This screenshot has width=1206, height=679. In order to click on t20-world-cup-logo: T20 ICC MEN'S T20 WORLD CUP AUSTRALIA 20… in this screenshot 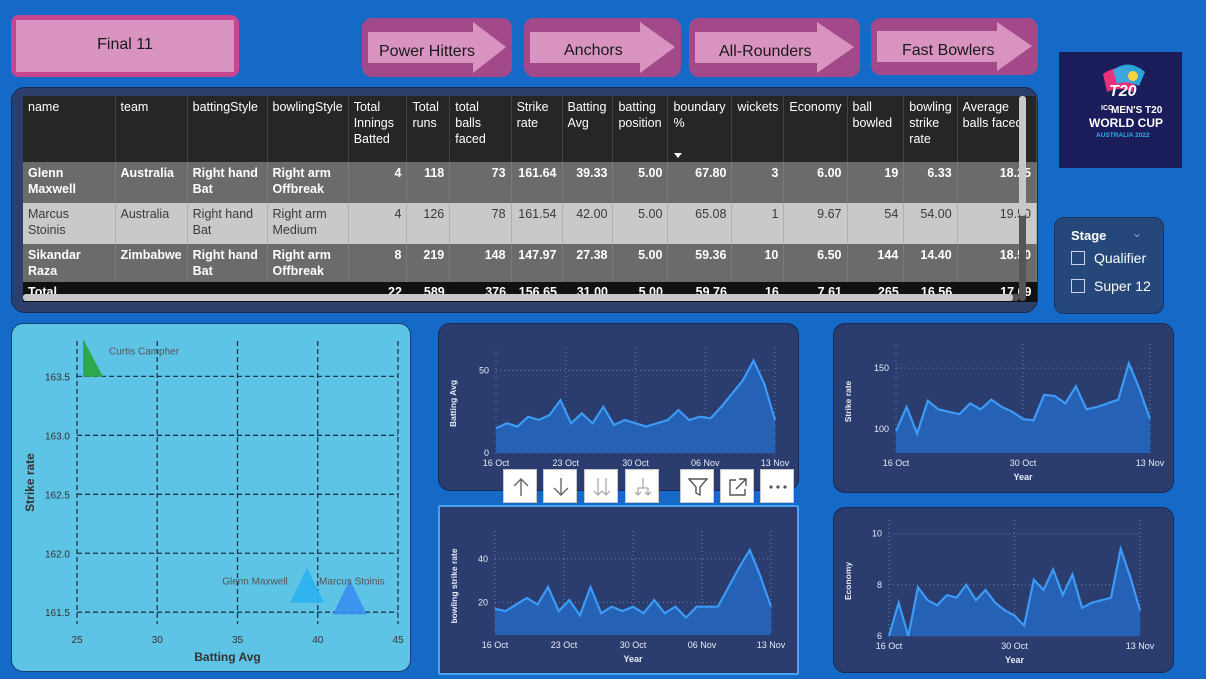, I will do `click(1120, 110)`.